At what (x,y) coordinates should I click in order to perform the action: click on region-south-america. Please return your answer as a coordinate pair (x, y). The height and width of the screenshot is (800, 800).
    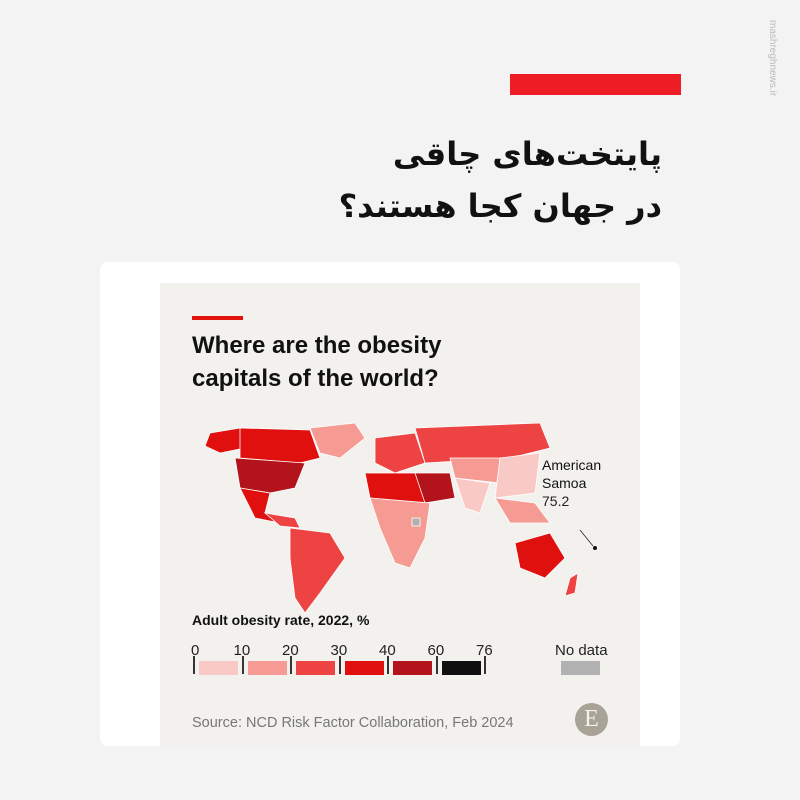
    Looking at the image, I should click on (317, 570).